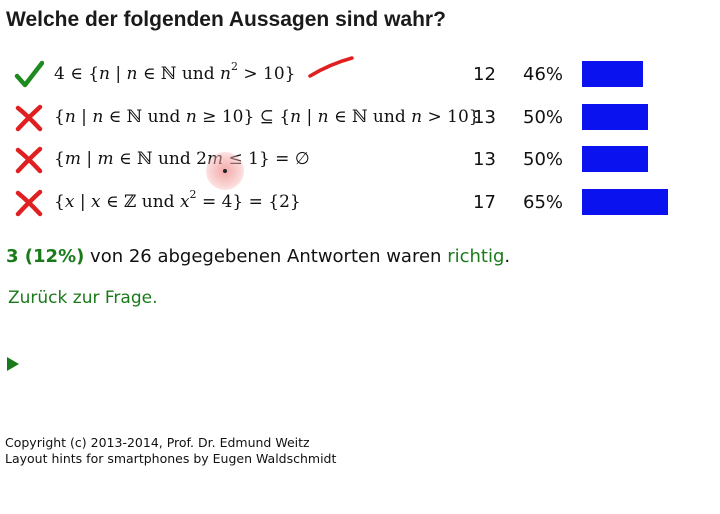 The image size is (720, 514). I want to click on checkmark-icon, so click(29, 75).